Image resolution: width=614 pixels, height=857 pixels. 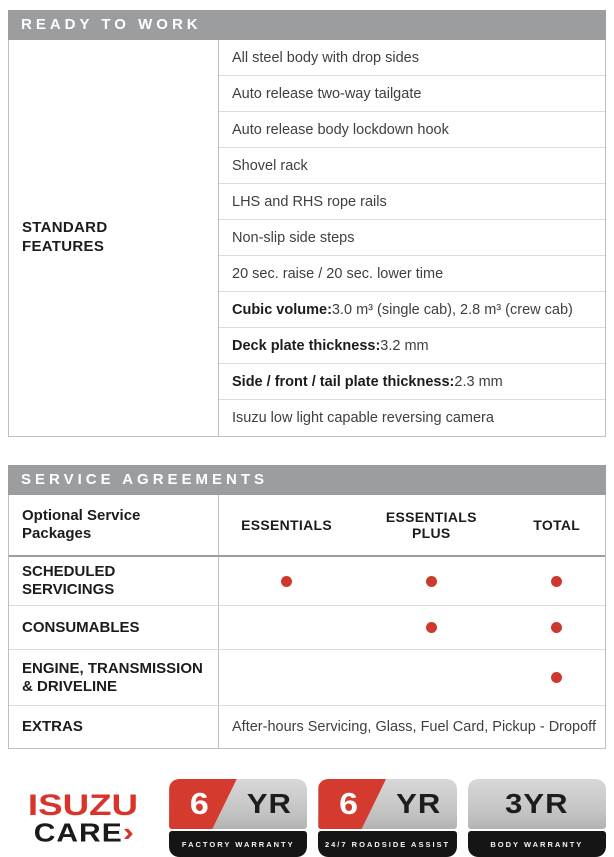 I want to click on isuzu-wordmark: ISUZU, so click(x=83, y=804).